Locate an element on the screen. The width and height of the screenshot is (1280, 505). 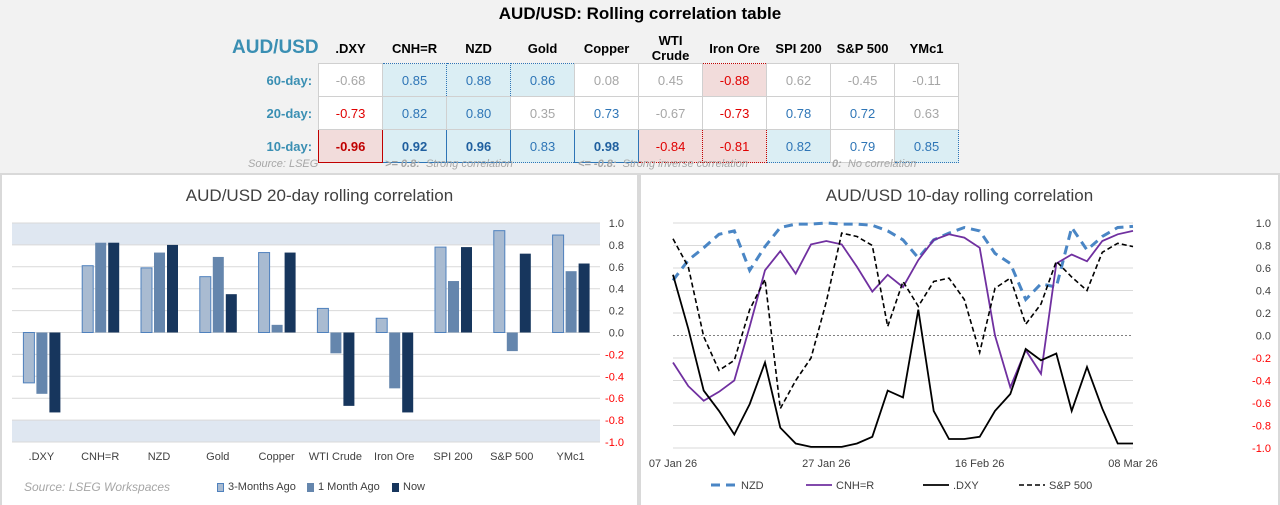
note-text: Strong correlation is located at coordinates (469, 164).